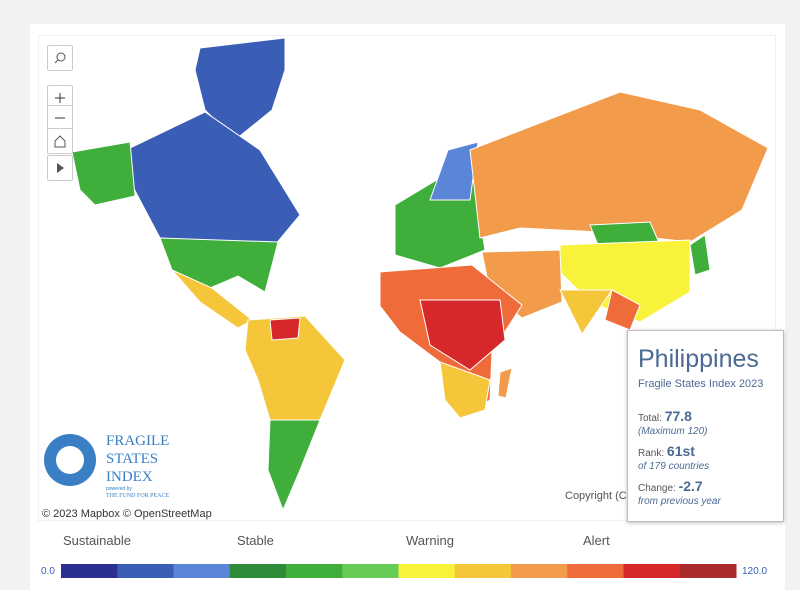 The image size is (800, 590). Describe the element at coordinates (138, 496) in the screenshot. I see `logo-org: THE FUND FOR PEACE` at that location.